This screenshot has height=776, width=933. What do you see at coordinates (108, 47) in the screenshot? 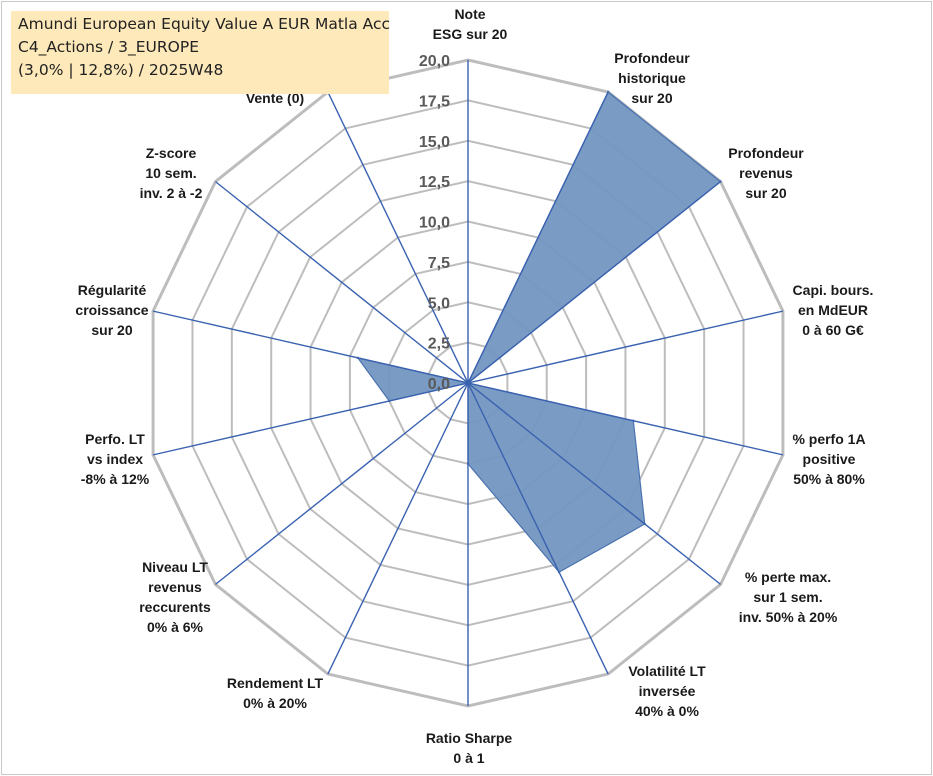
I see `fund-category: C4_Actions / 3_EUROPE` at bounding box center [108, 47].